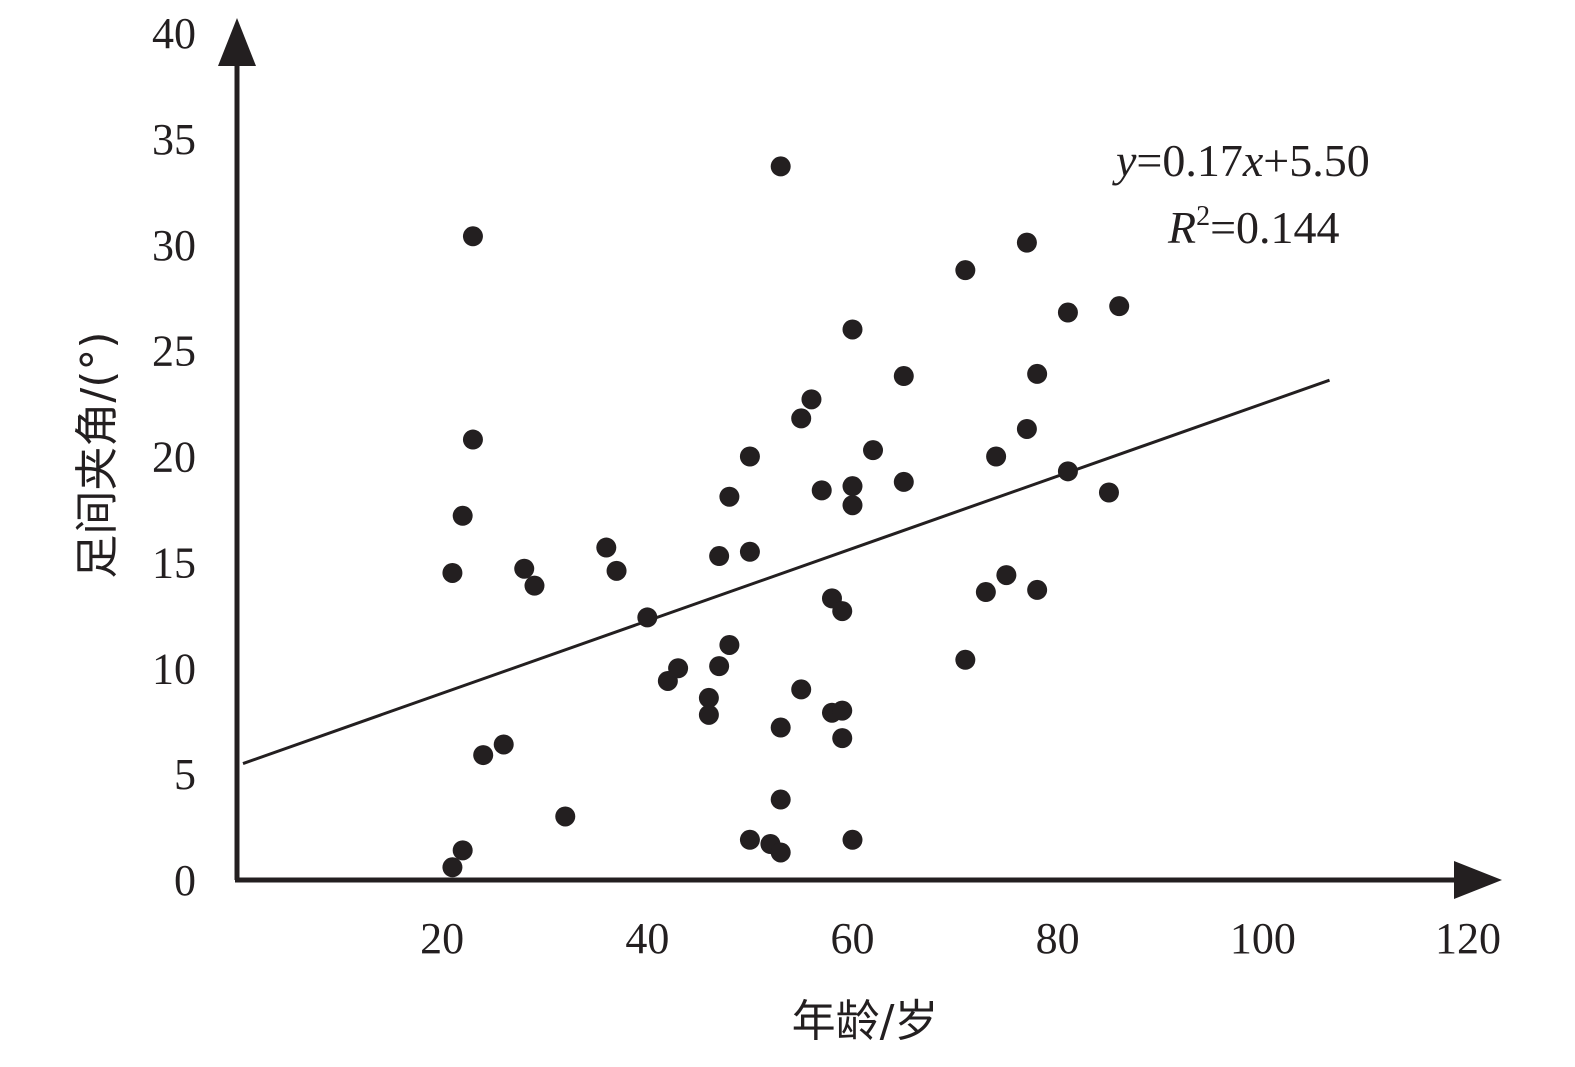  Describe the element at coordinates (1316, 160) in the screenshot. I see `equation-end: +5.50` at that location.